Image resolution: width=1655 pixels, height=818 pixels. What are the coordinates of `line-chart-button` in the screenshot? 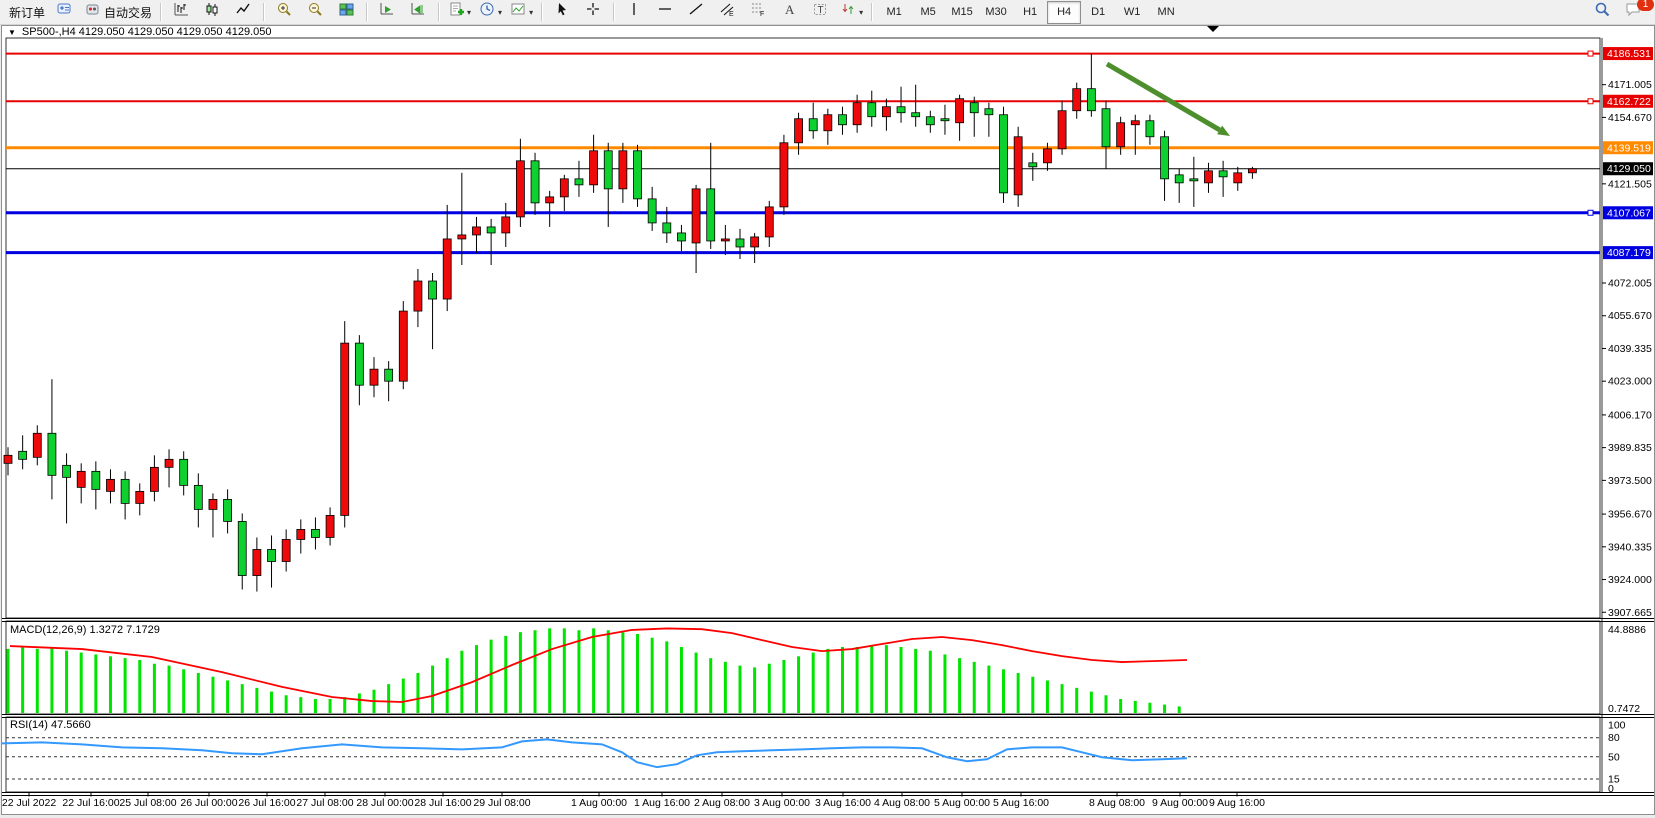 It's located at (243, 12).